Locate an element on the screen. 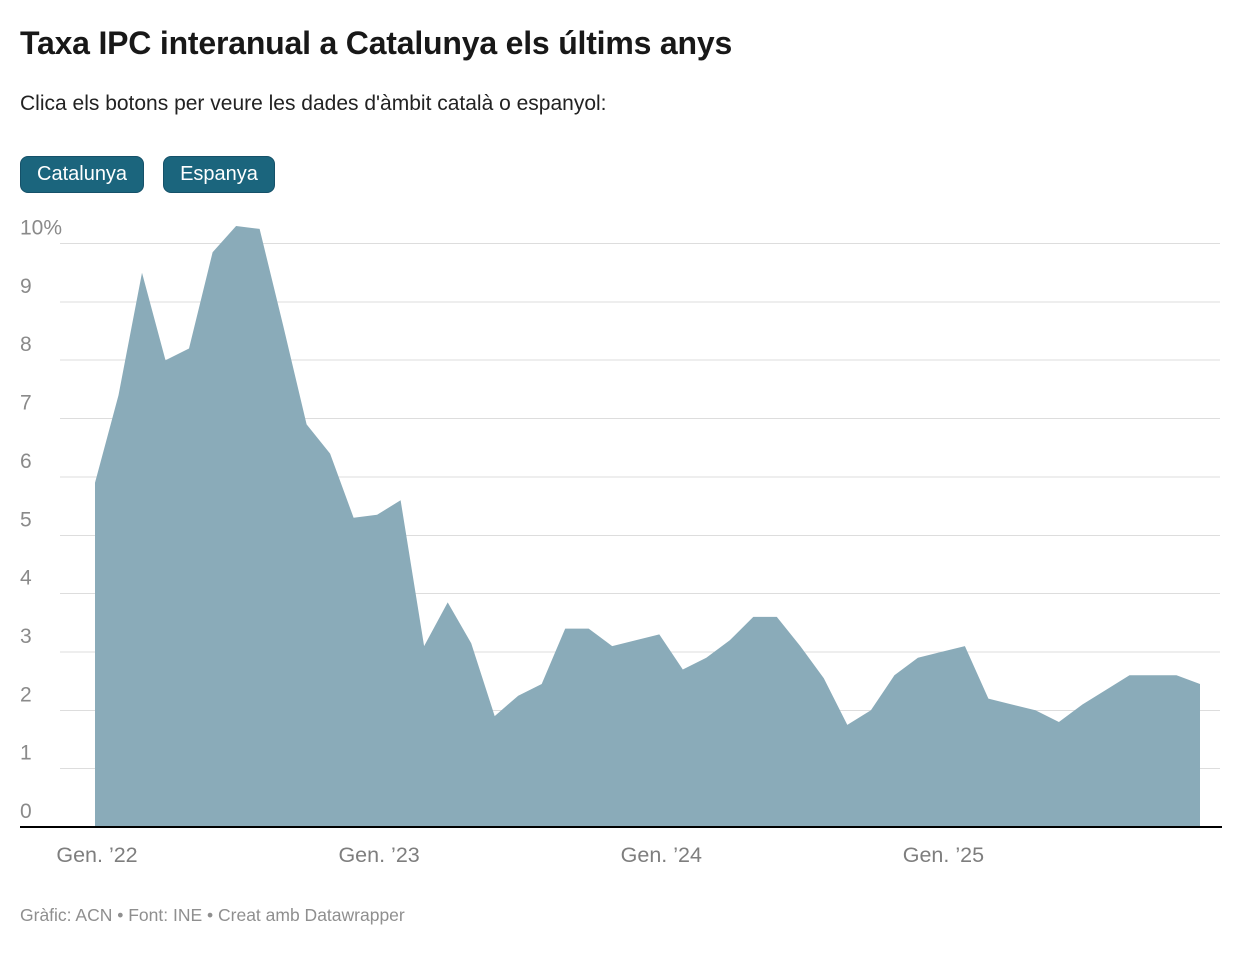 Image resolution: width=1240 pixels, height=954 pixels. y-axis-tick-label: 10% is located at coordinates (41, 228).